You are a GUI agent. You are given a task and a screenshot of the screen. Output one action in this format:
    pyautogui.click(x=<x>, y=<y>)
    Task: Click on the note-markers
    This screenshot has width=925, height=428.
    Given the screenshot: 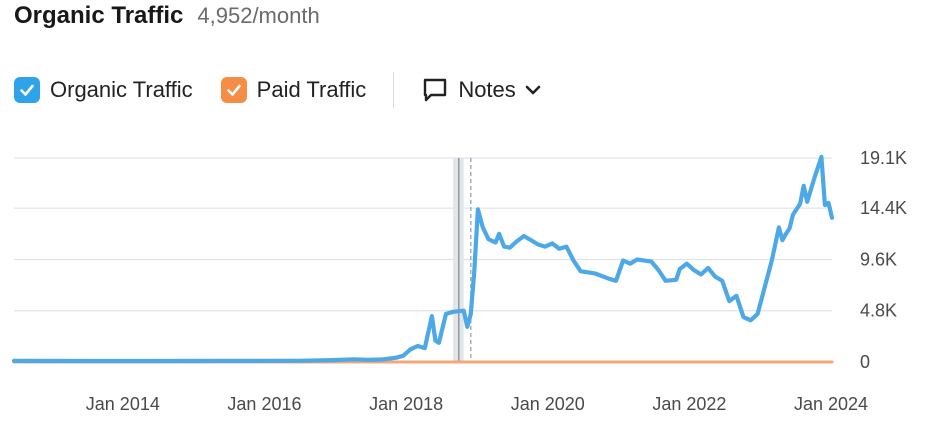 What is the action you would take?
    pyautogui.click(x=462, y=260)
    